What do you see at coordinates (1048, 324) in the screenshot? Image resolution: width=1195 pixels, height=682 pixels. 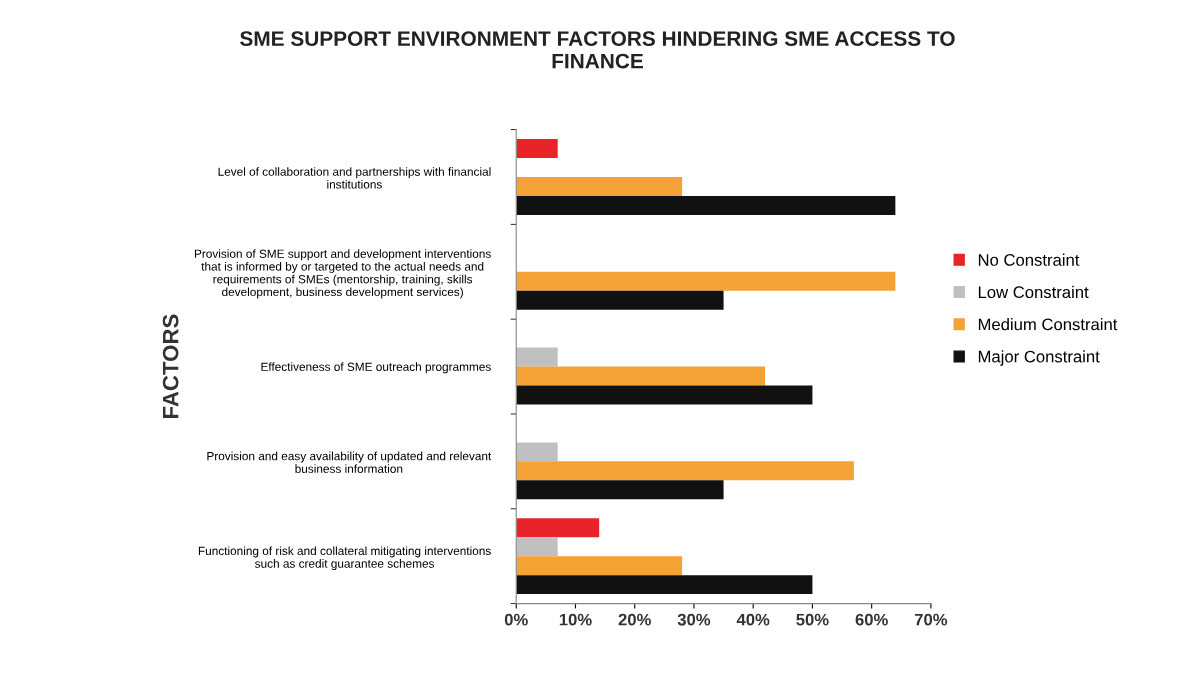 I see `legend-label: Medium Constraint` at bounding box center [1048, 324].